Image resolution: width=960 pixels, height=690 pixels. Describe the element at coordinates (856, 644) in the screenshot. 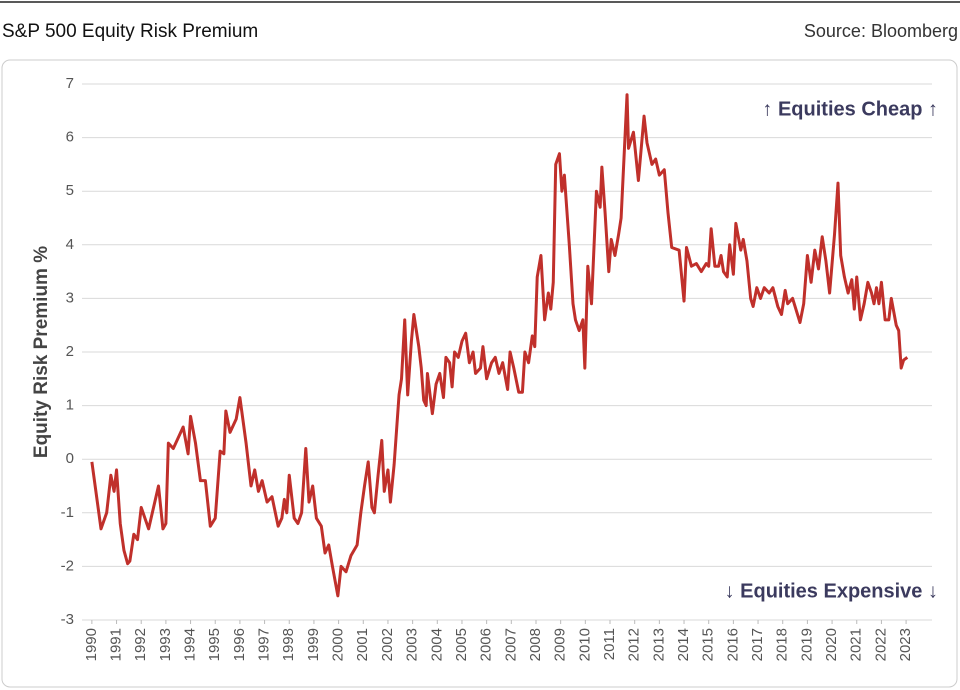

I see `x-tick-label: 2021` at that location.